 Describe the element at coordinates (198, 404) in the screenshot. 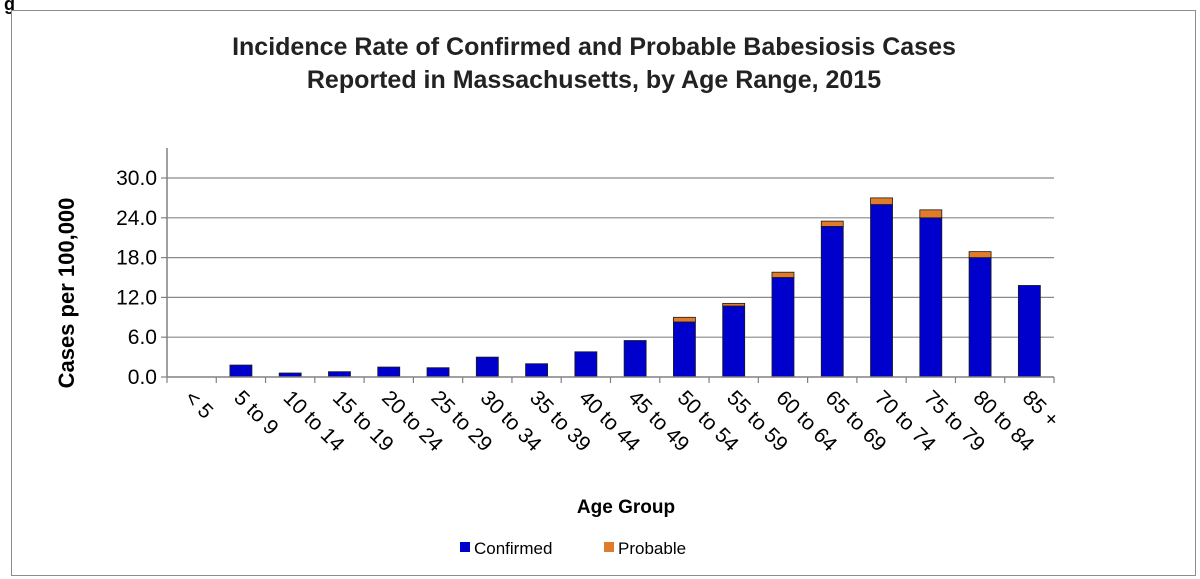

I see `x-tick-label: < 5` at that location.